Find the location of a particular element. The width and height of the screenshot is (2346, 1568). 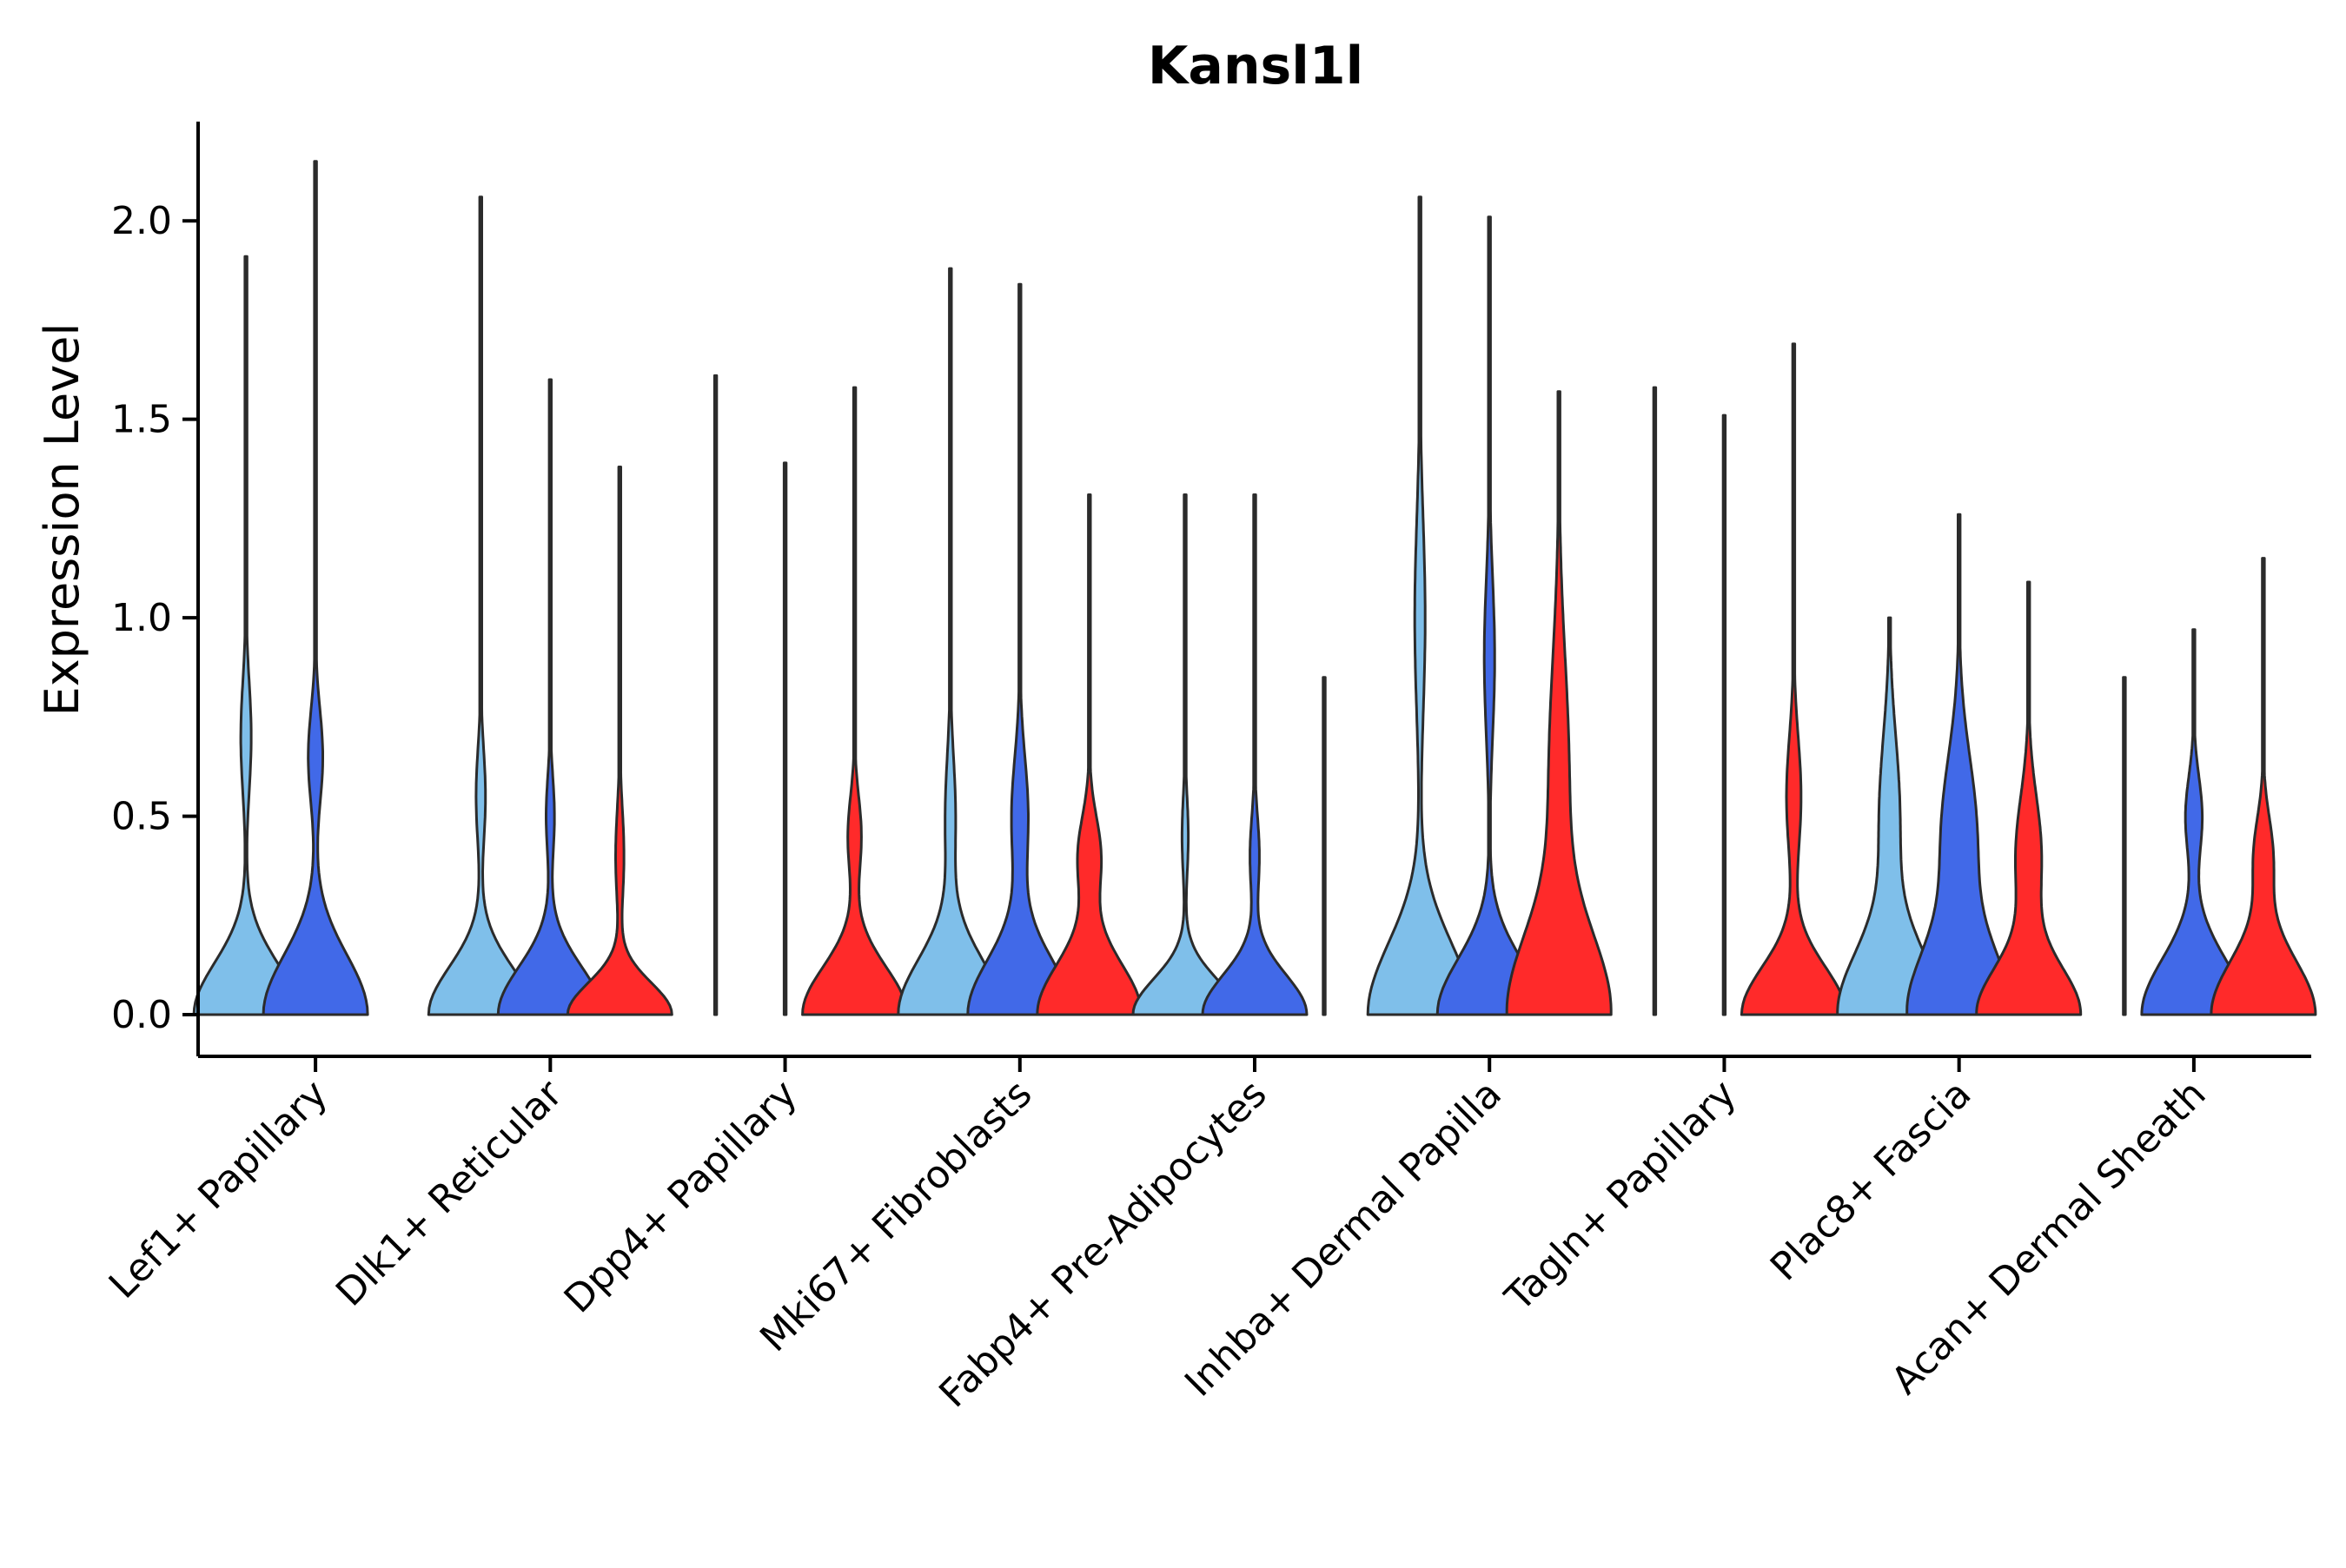

x-tick-label: Tagln+ Papillary is located at coordinates (1621, 1196).